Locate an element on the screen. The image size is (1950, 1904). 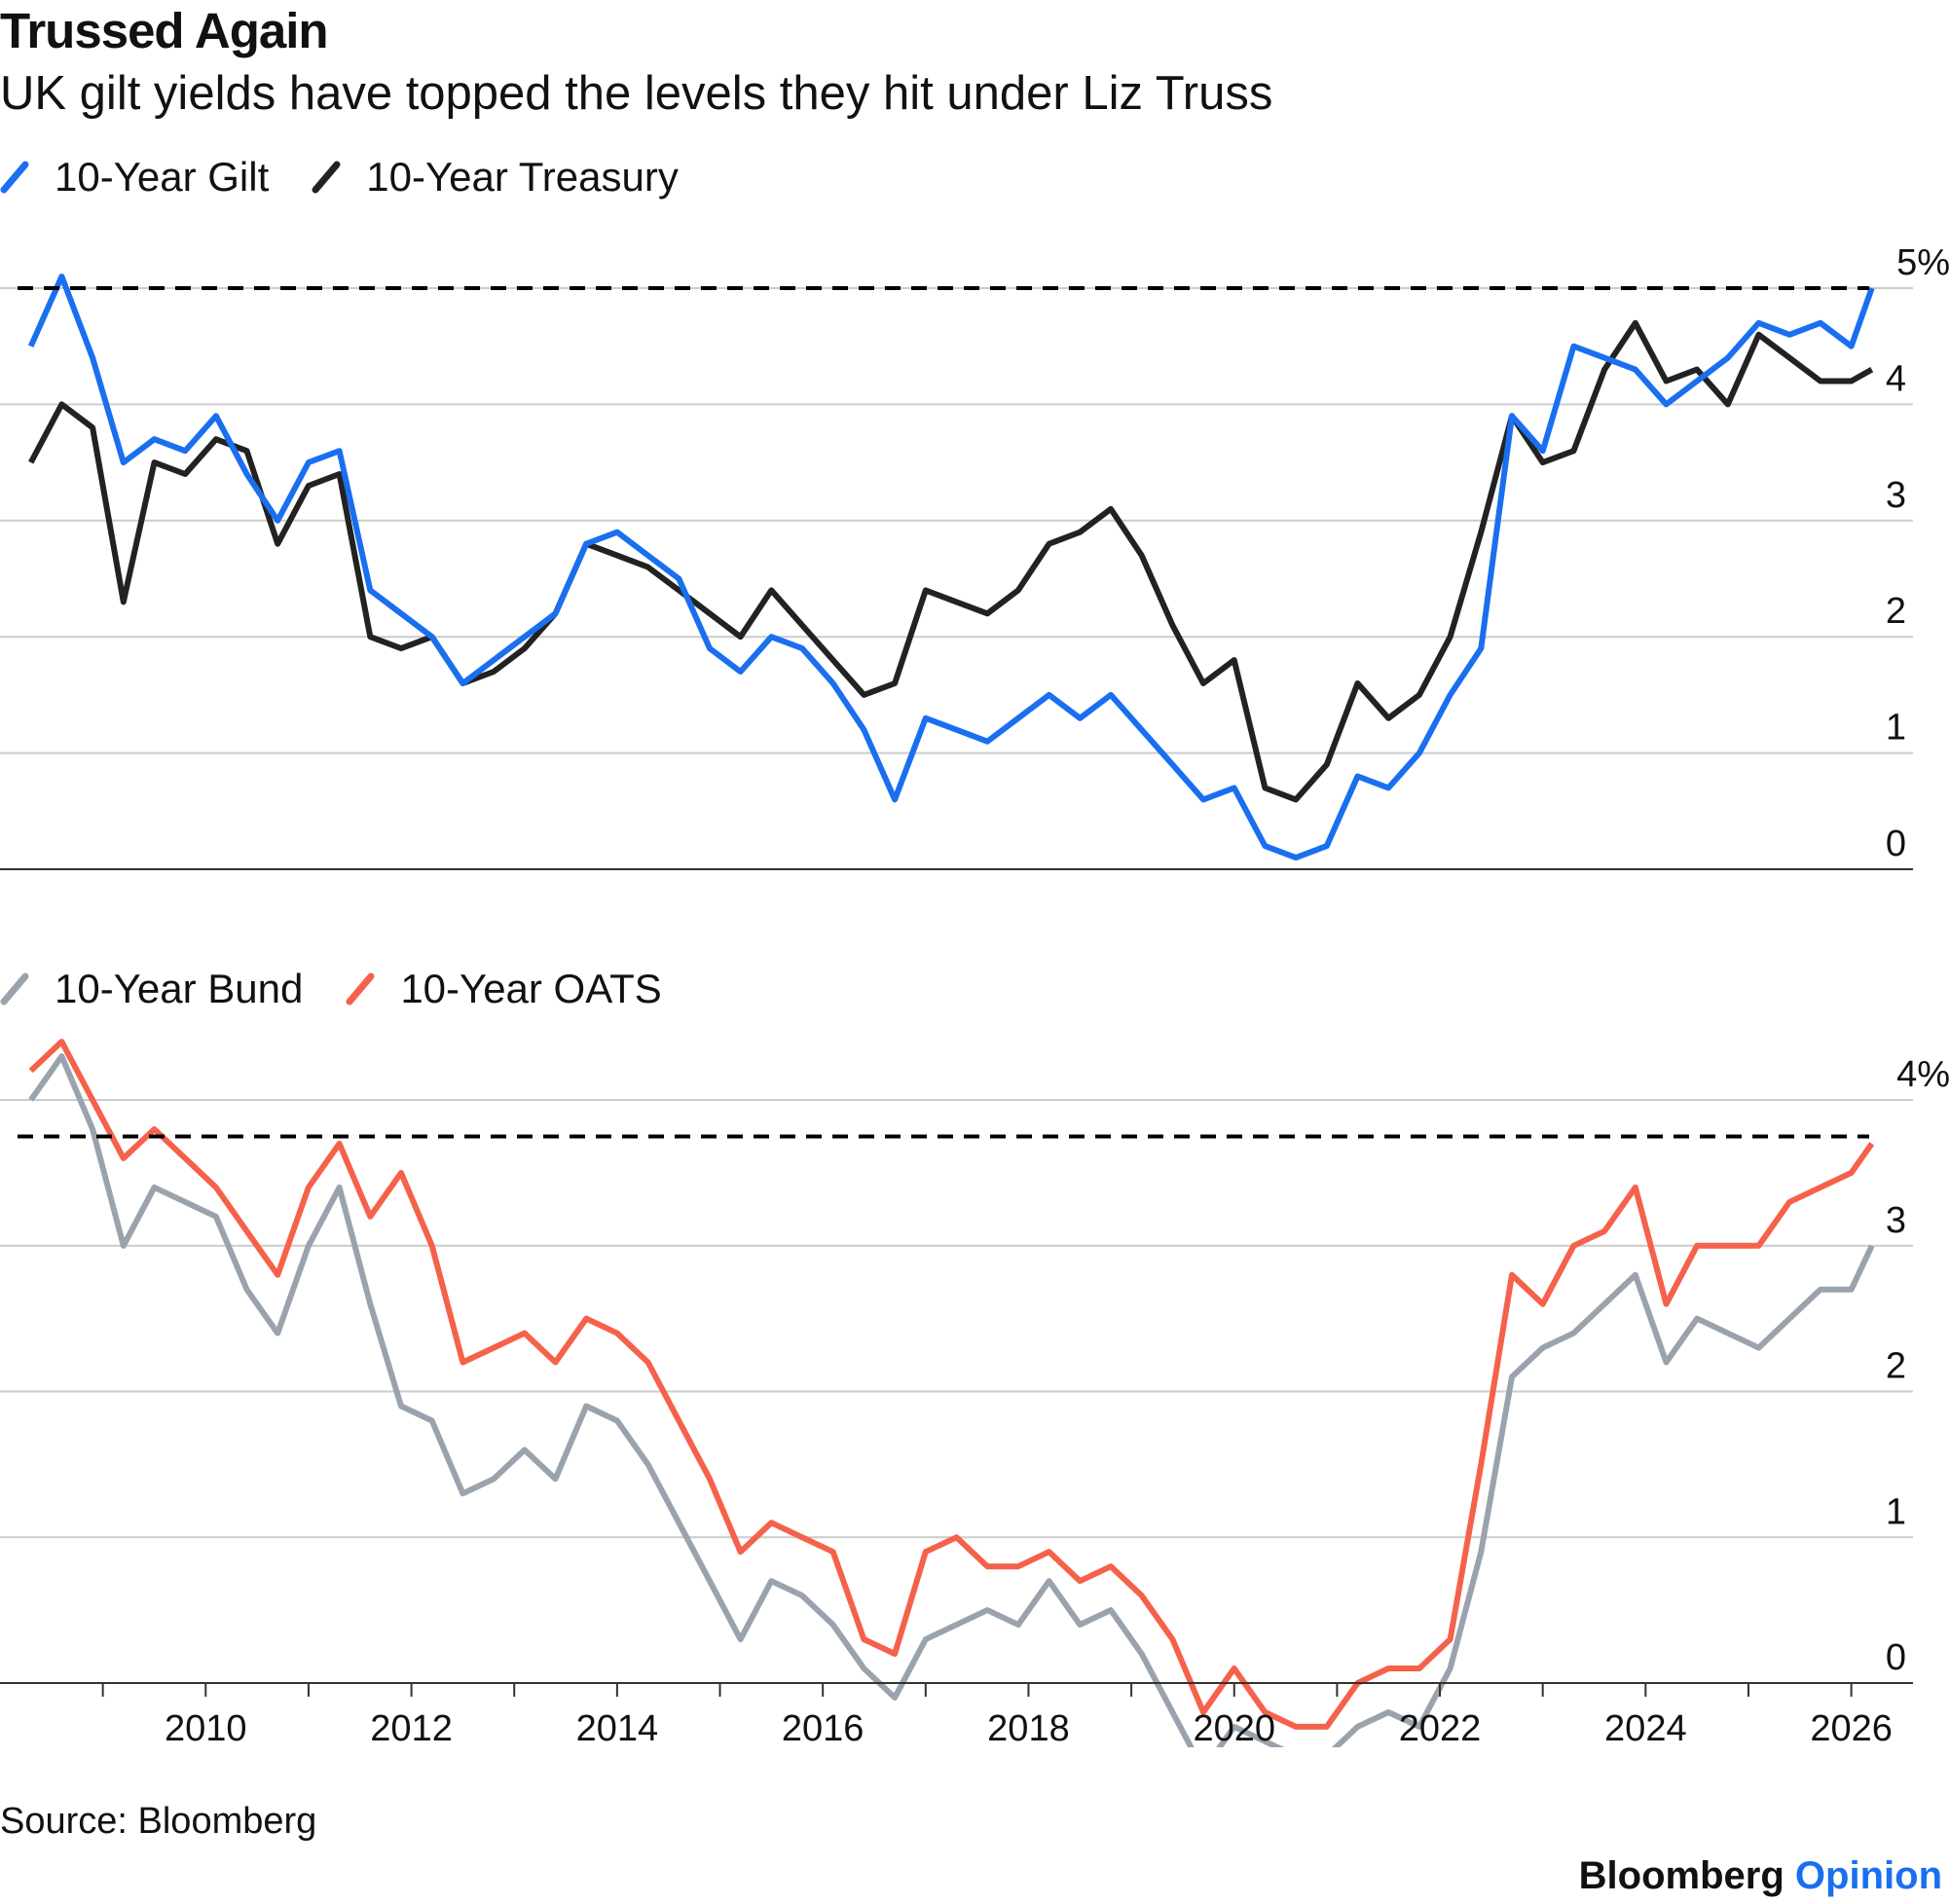
legend-swatch-treasury-line is located at coordinates (327, 177).